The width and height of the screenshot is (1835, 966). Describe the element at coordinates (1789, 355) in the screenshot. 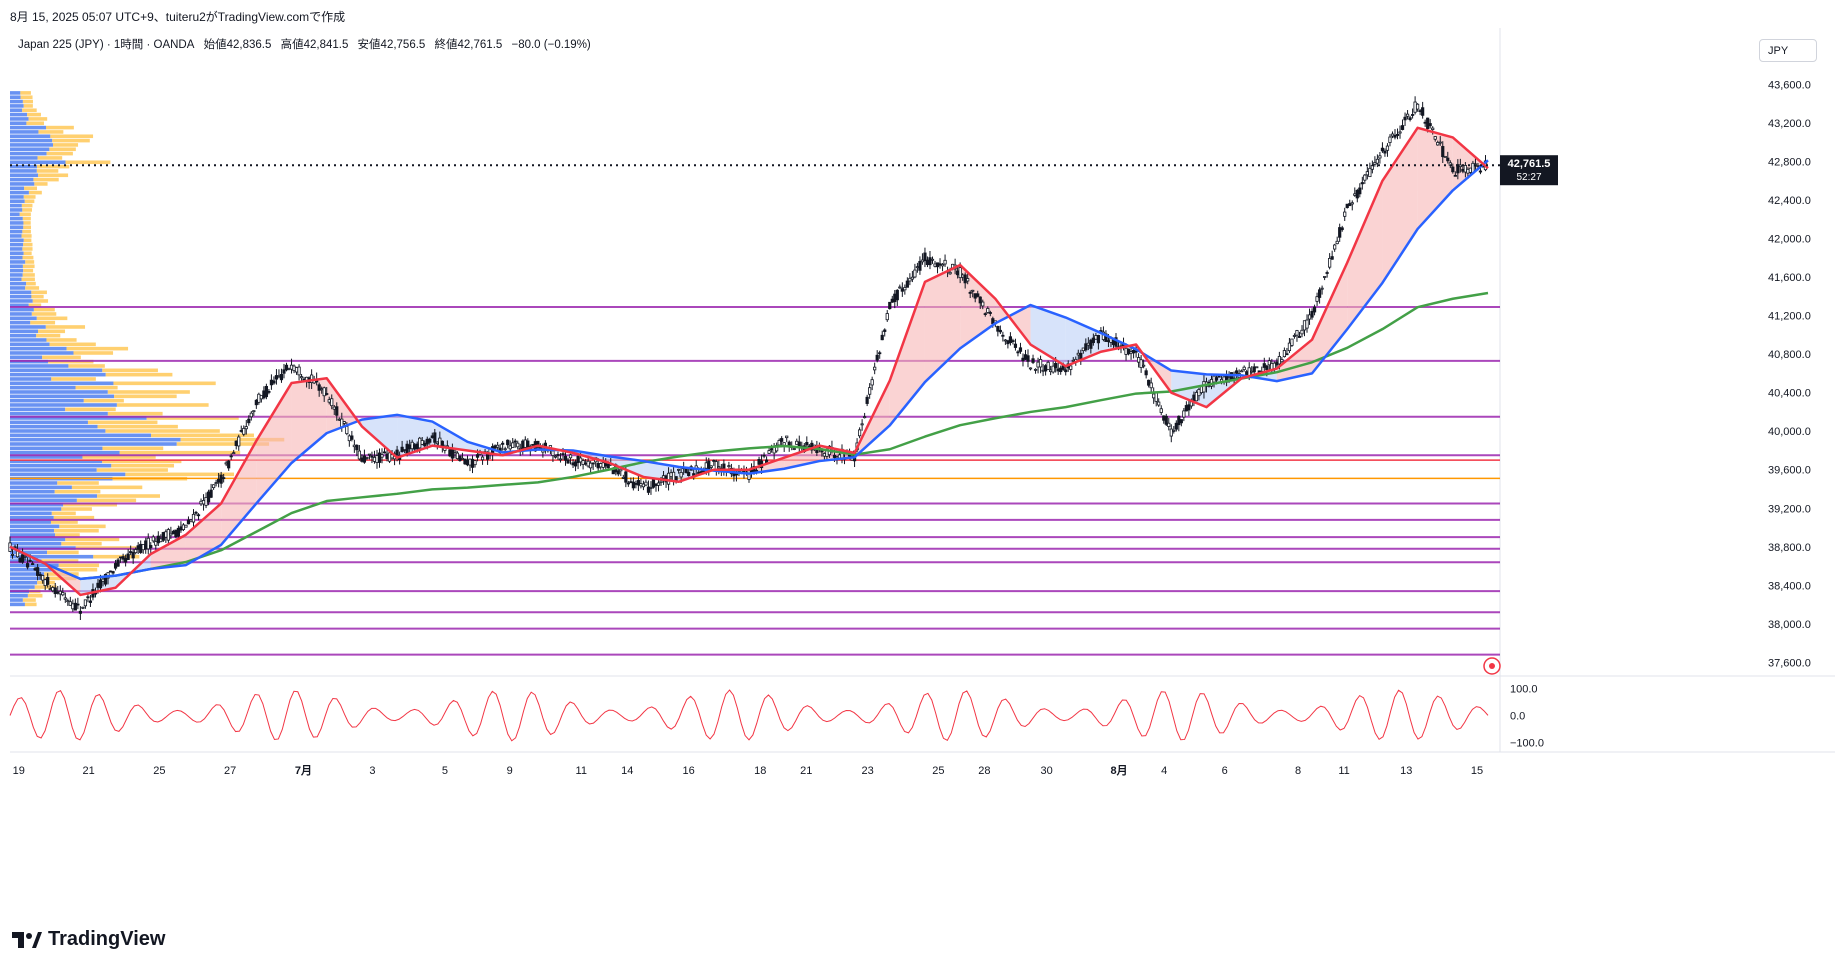

I see `y-tick-label: 40,800.0` at that location.